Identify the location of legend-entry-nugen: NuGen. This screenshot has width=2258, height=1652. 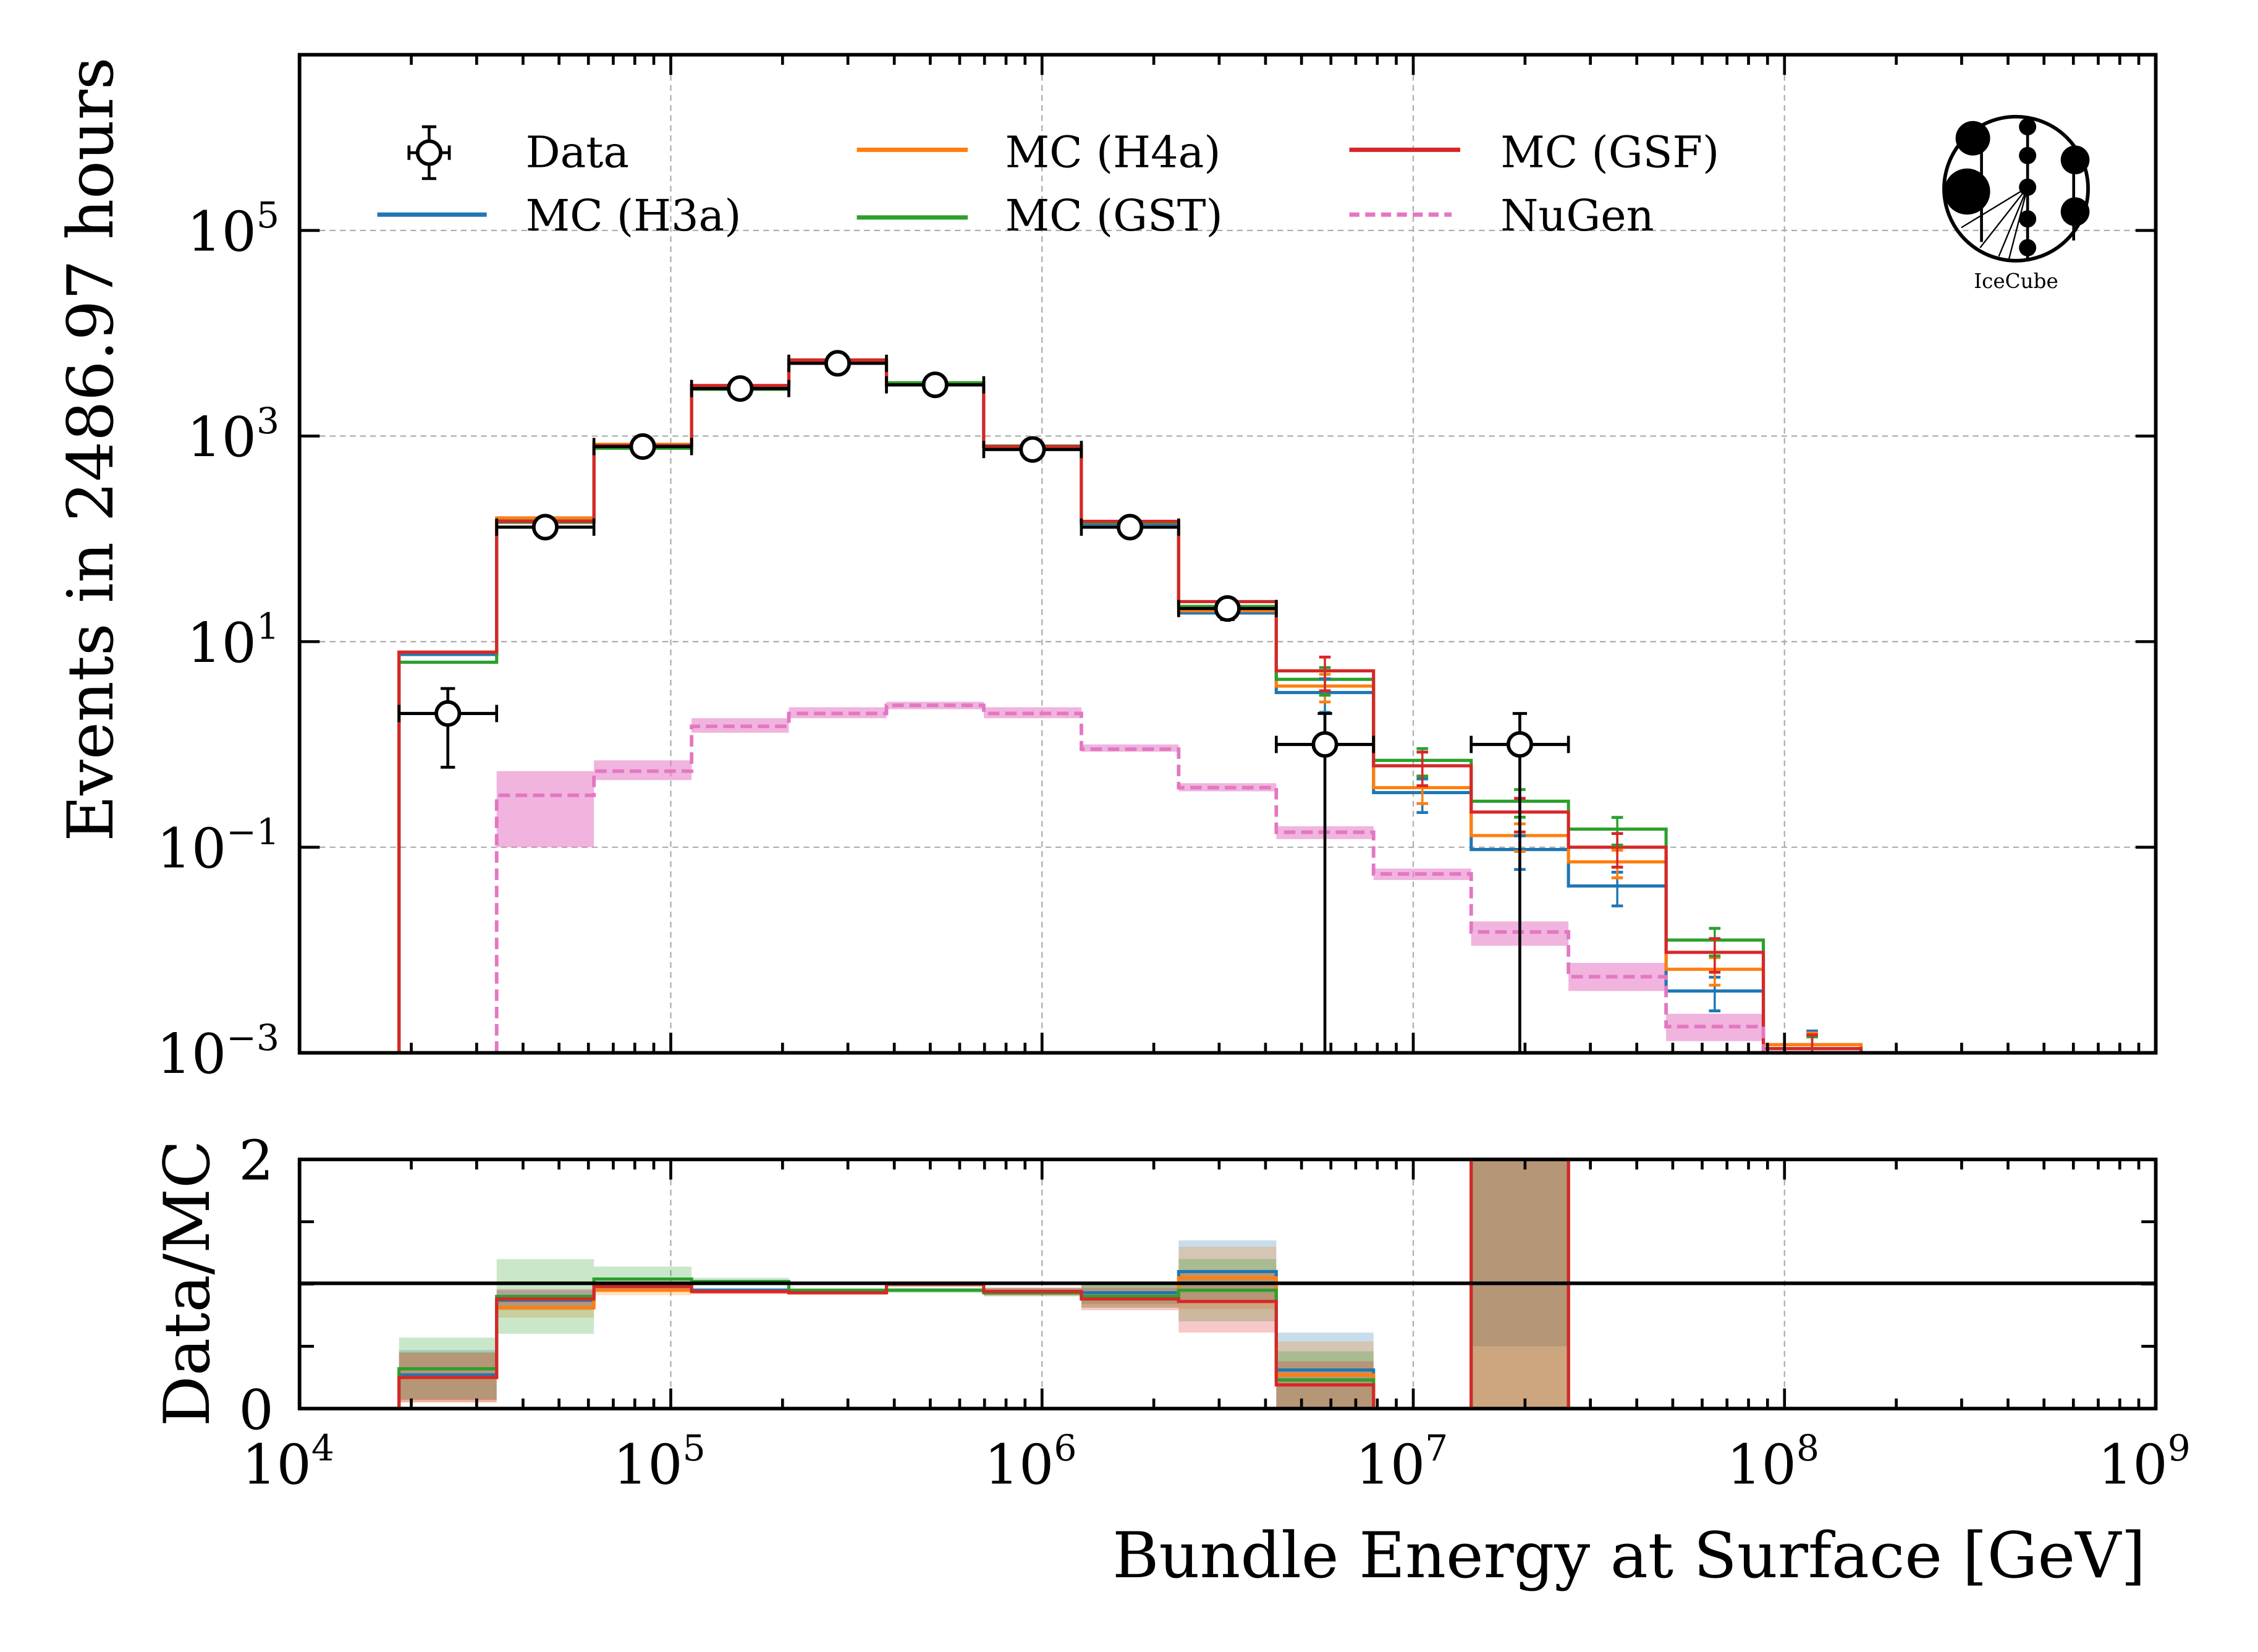
(1501, 216).